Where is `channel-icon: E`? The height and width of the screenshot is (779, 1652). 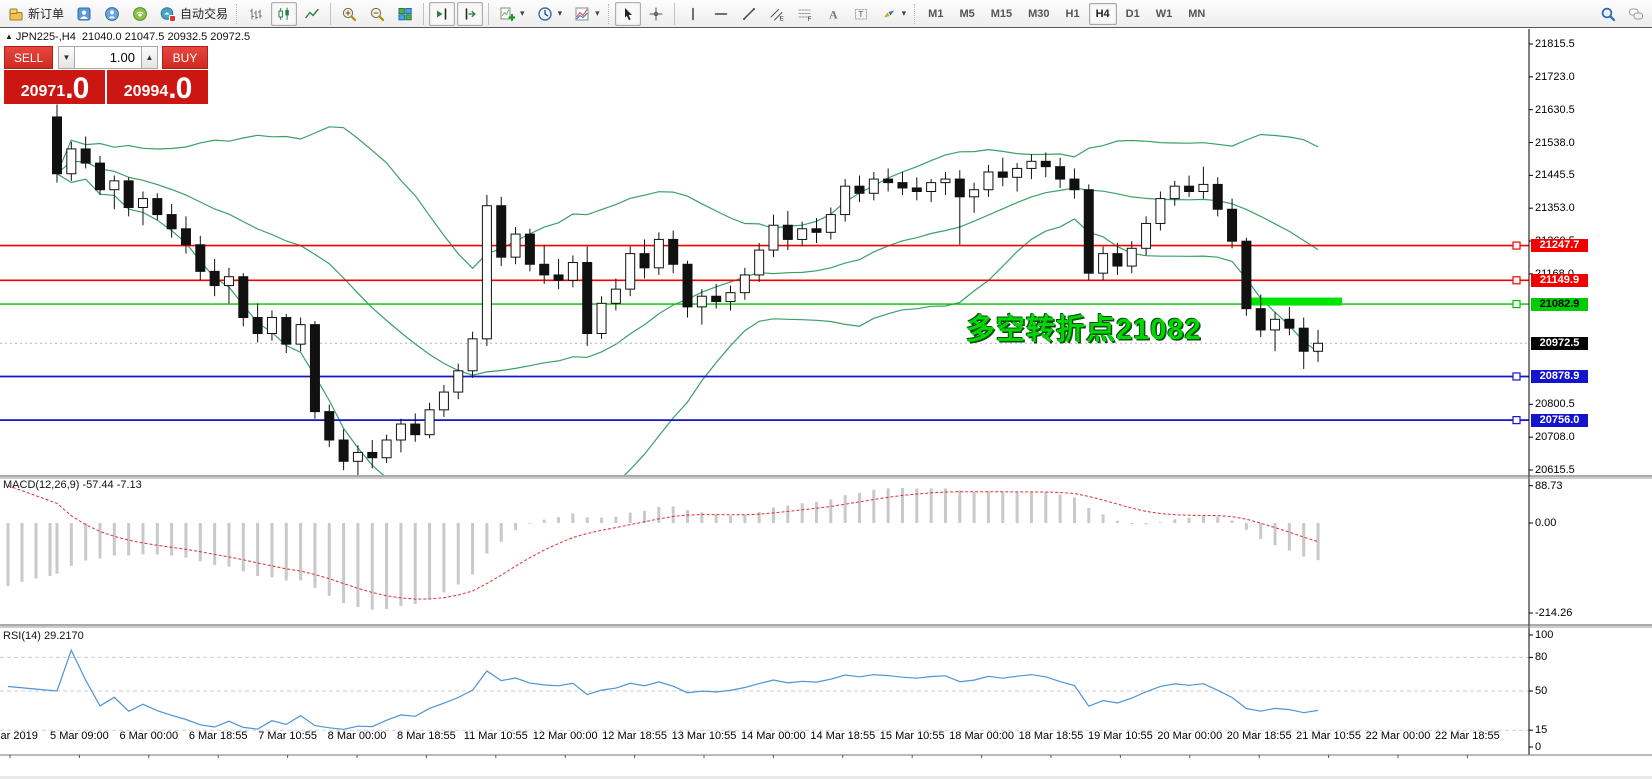 channel-icon: E is located at coordinates (777, 14).